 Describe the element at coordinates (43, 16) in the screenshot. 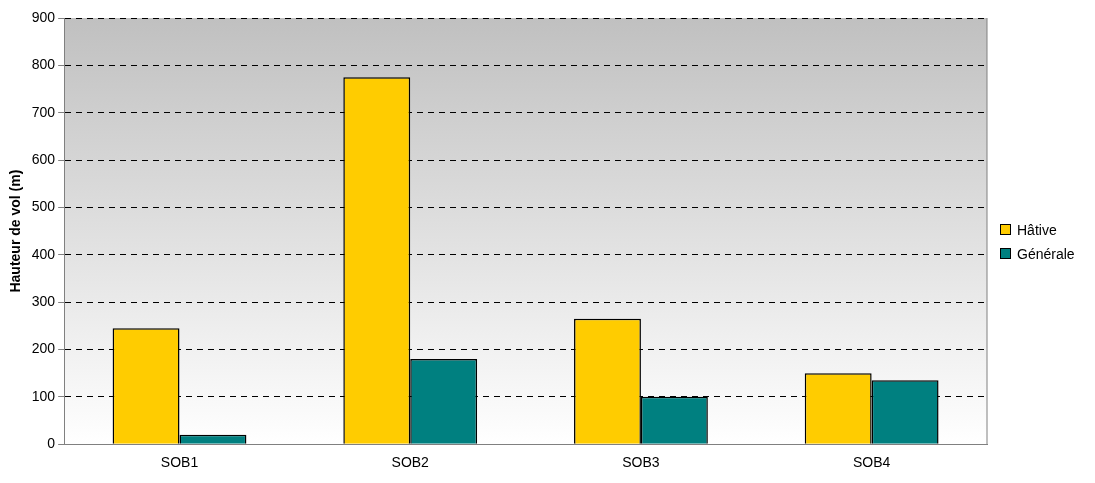

I see `y-tick-label: 900` at that location.